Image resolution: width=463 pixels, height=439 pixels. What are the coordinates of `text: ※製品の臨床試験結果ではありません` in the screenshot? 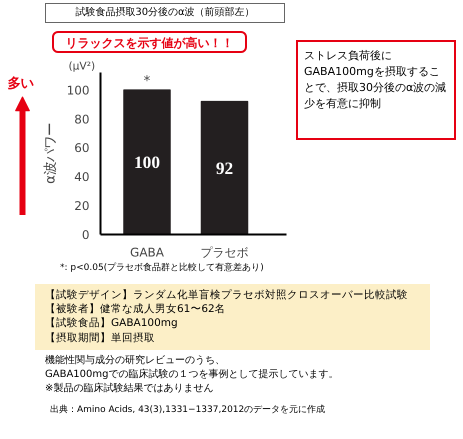 It's located at (129, 388).